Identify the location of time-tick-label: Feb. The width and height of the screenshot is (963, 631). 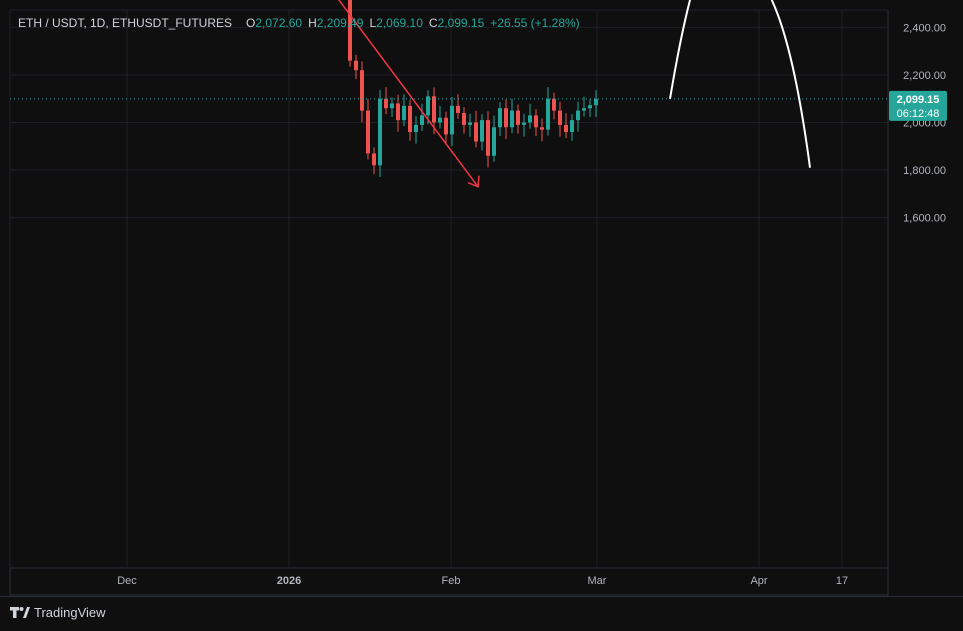
(451, 581).